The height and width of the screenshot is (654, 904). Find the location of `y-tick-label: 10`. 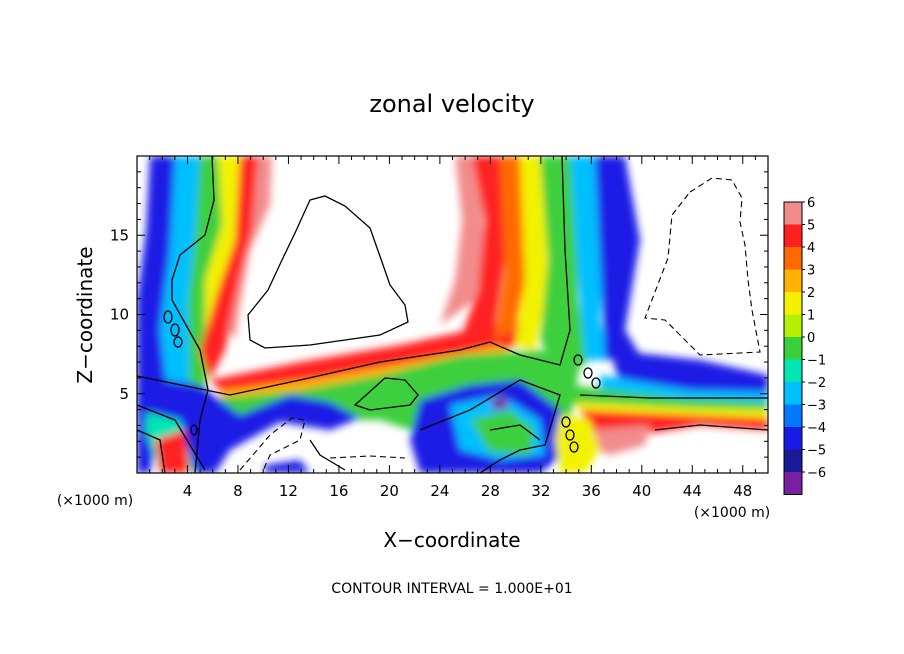

y-tick-label: 10 is located at coordinates (119, 315).